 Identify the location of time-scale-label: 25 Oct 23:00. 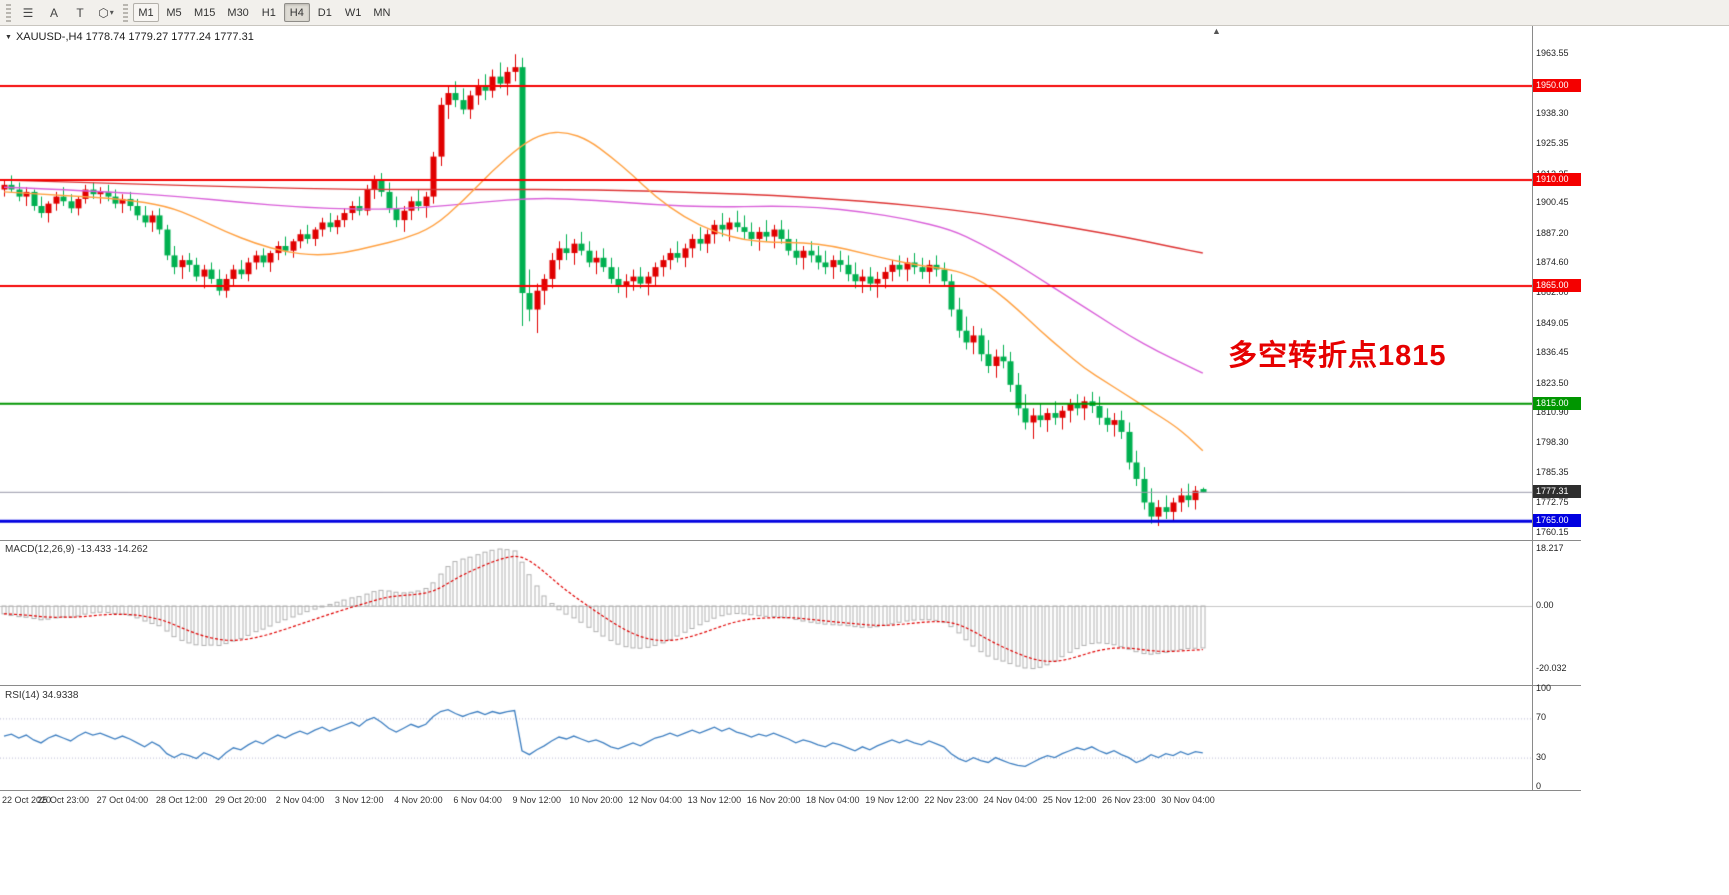
(63, 800).